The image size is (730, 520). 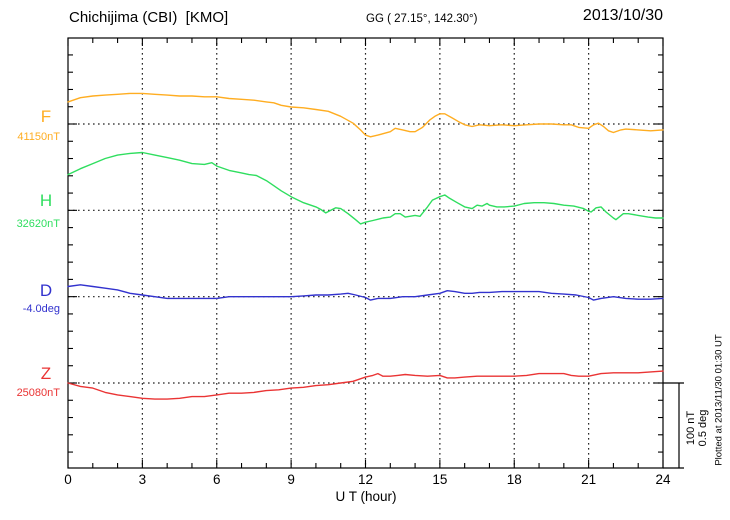 I want to click on component-baseline-value-z: 25080nT, so click(x=38, y=393).